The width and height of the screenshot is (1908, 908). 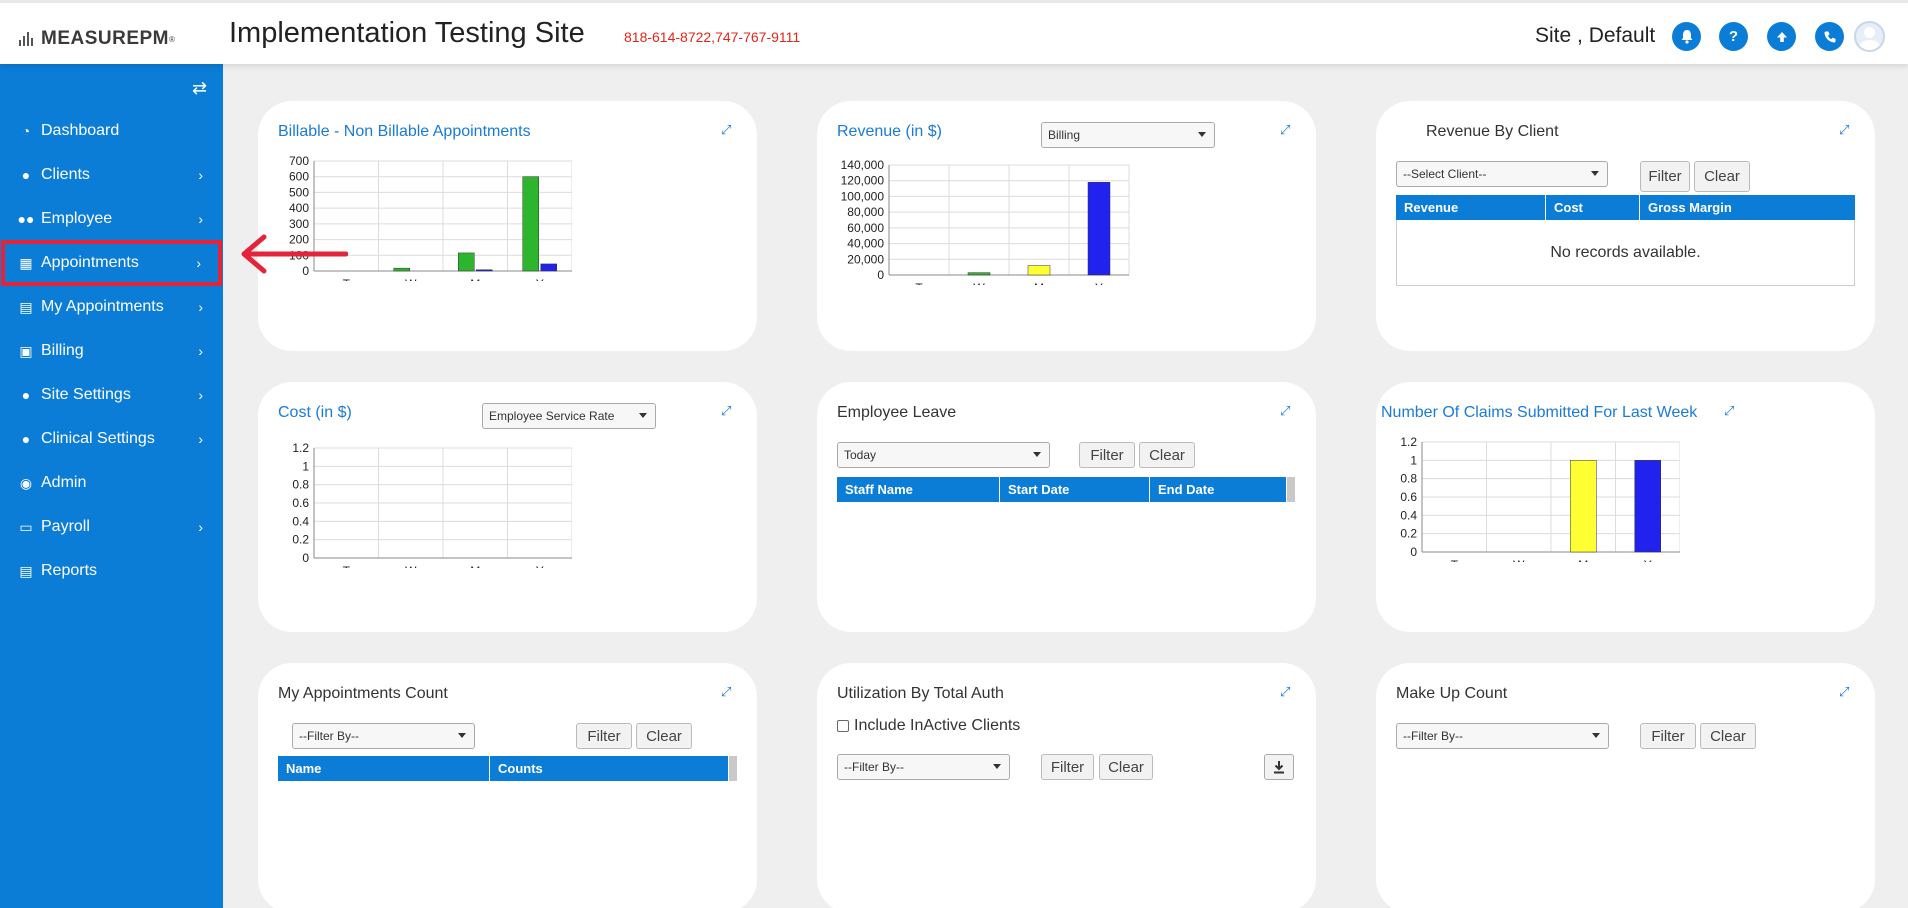 What do you see at coordinates (540, 279) in the screenshot?
I see `x-tick-label: Y` at bounding box center [540, 279].